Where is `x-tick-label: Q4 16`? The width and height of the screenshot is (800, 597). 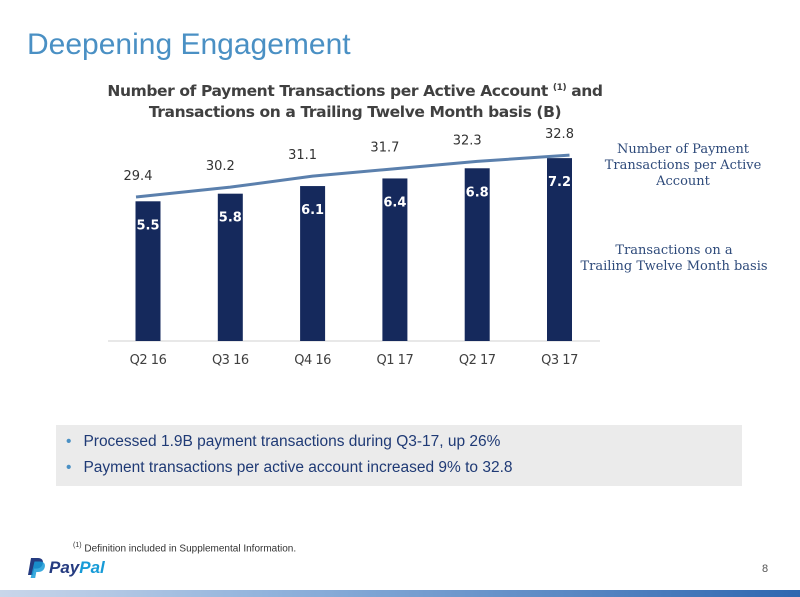
x-tick-label: Q4 16 is located at coordinates (312, 360).